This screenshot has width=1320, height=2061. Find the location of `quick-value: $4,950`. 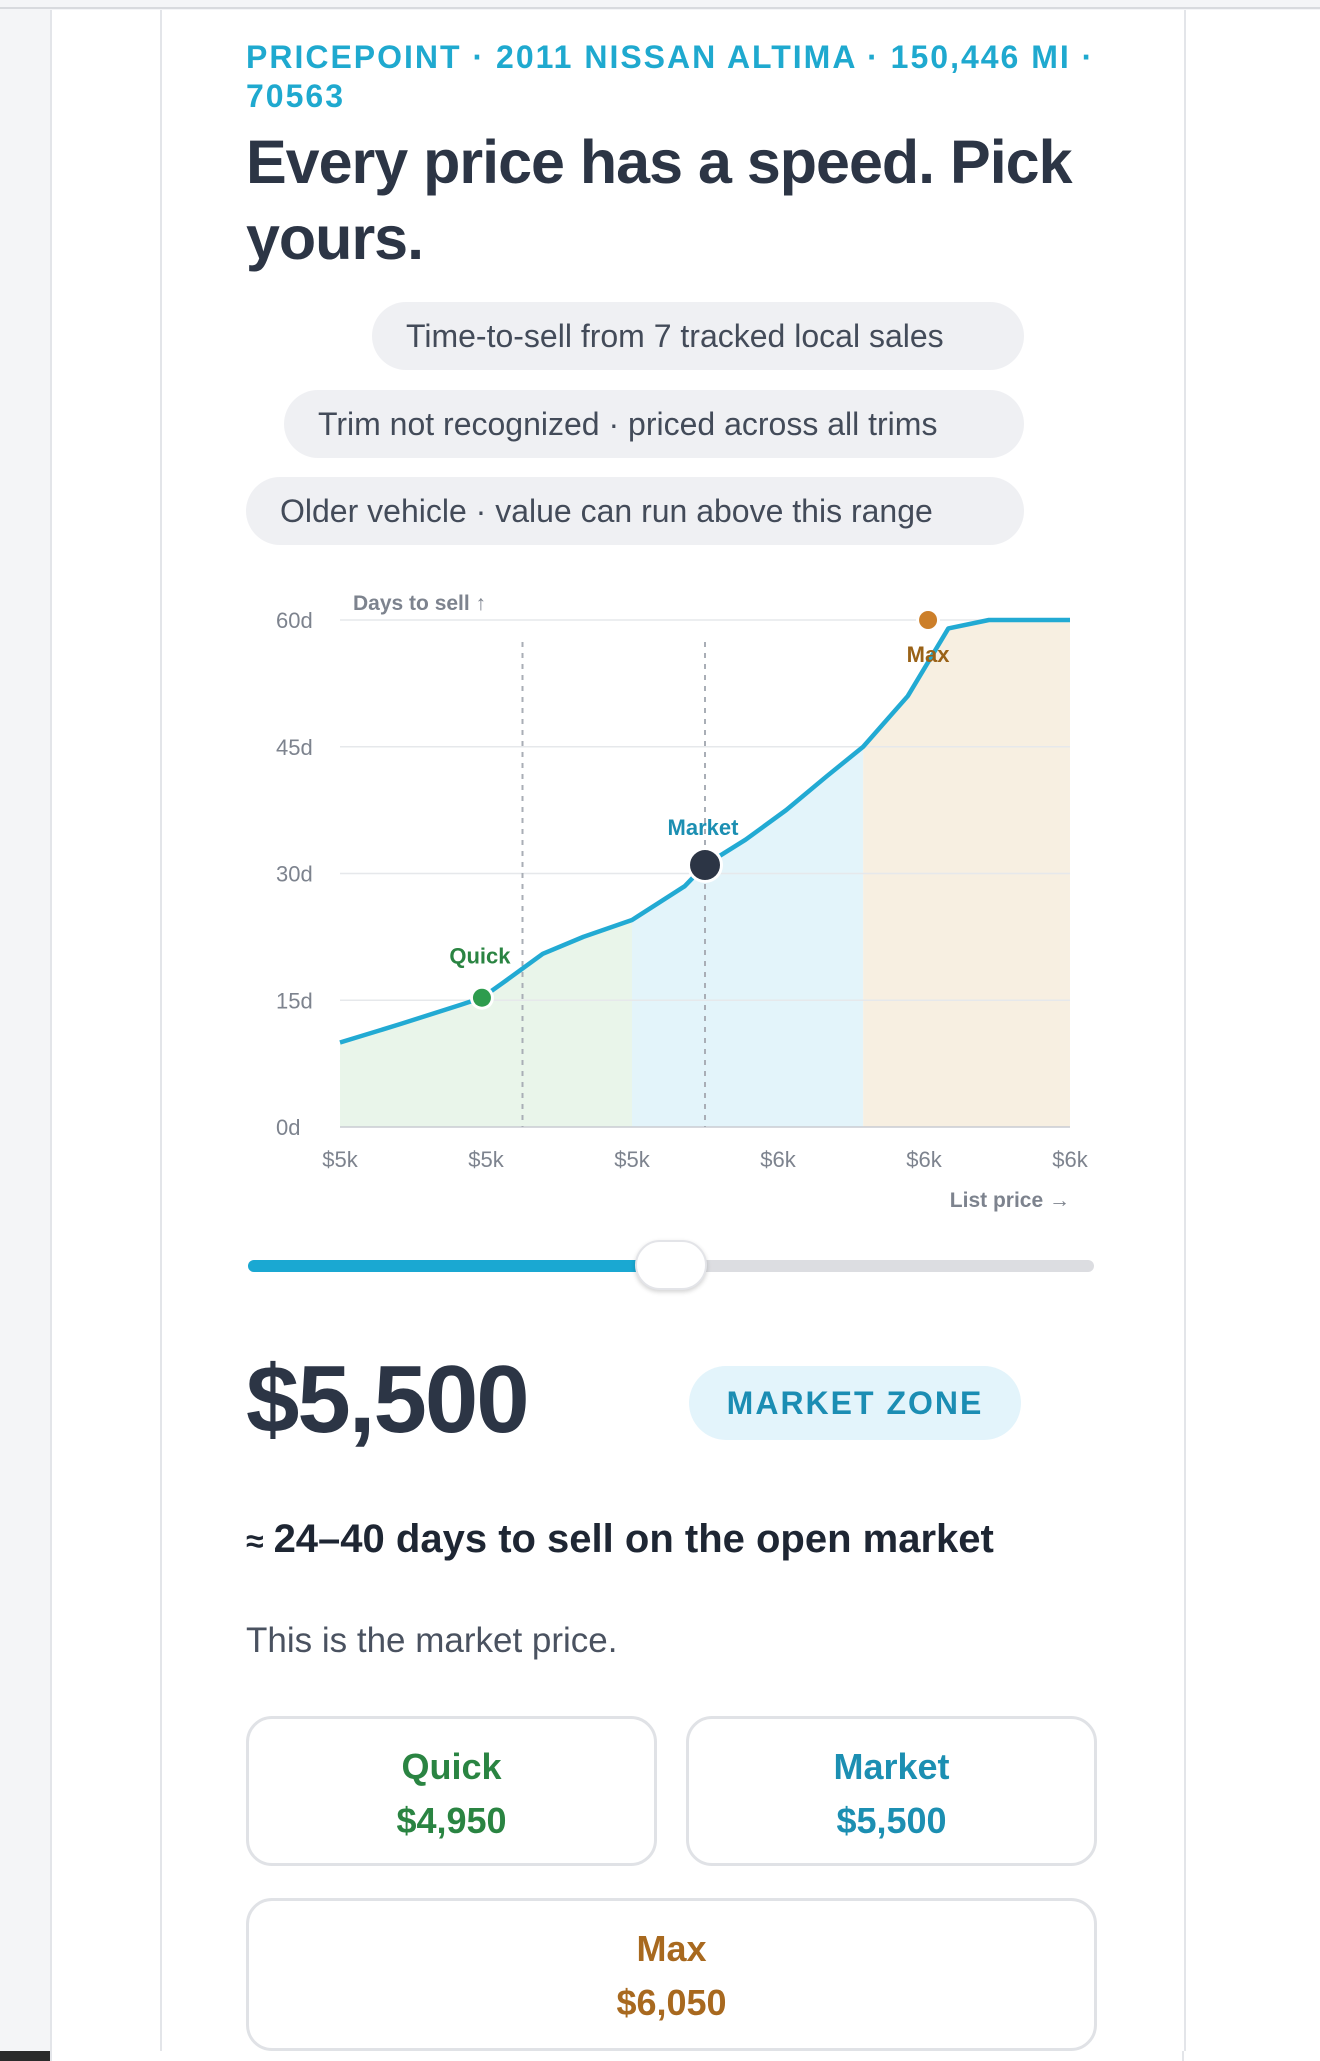

quick-value: $4,950 is located at coordinates (451, 1820).